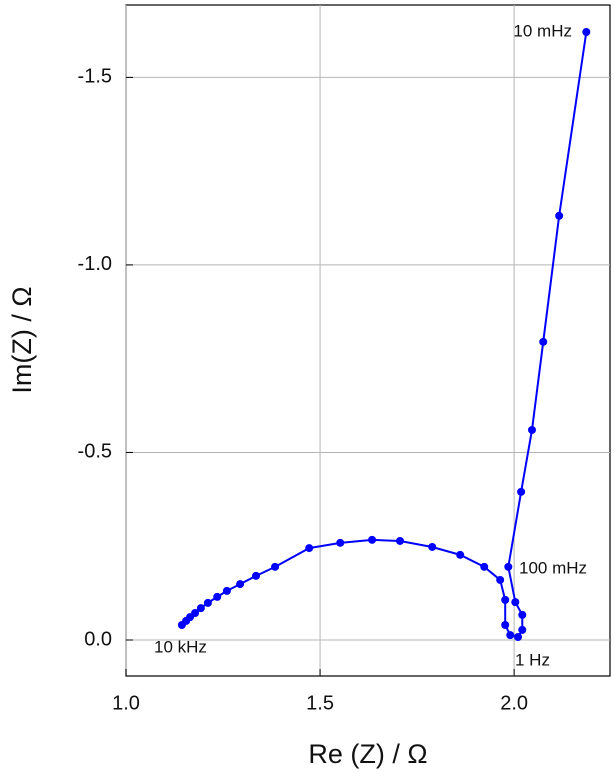 The height and width of the screenshot is (780, 615). Describe the element at coordinates (22, 339) in the screenshot. I see `y-axis-label: Im(Z) / Ω` at that location.